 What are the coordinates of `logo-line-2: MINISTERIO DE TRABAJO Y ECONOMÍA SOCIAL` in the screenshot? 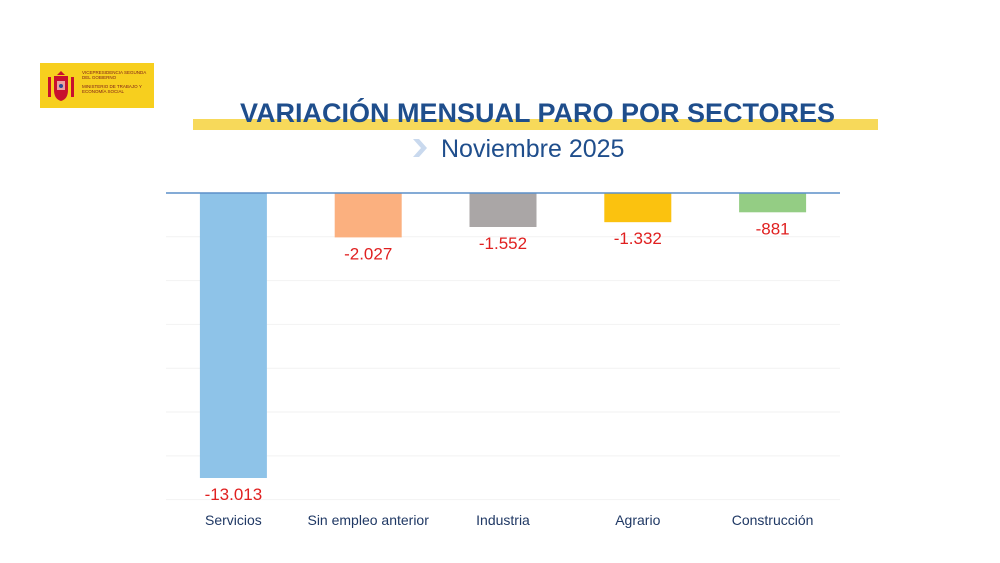 It's located at (112, 89).